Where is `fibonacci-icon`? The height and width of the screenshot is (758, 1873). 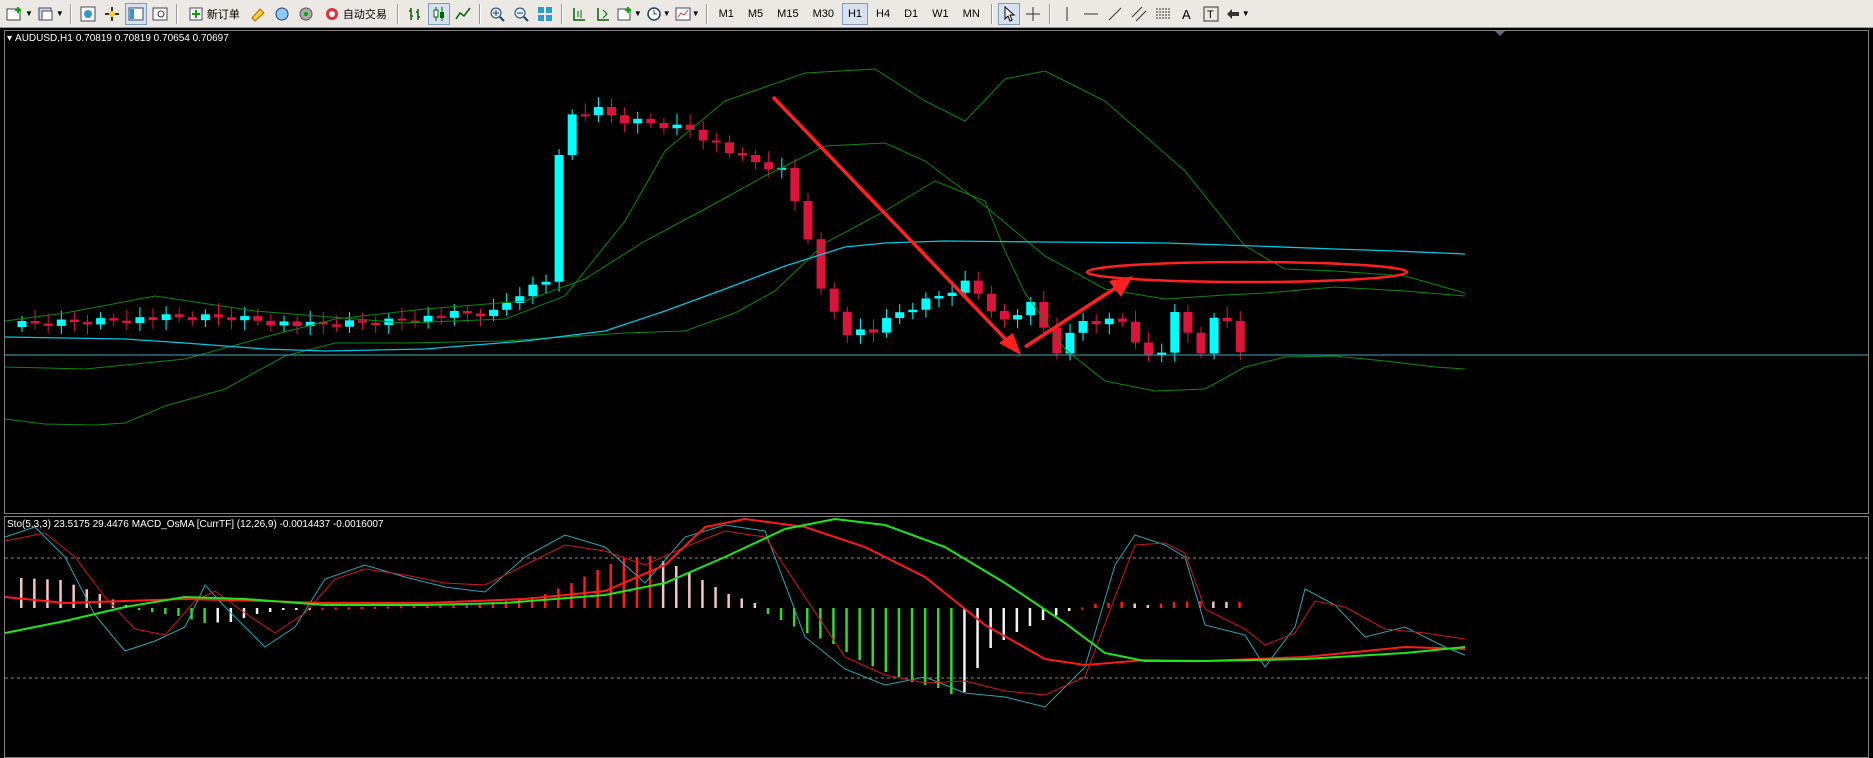 fibonacci-icon is located at coordinates (1163, 14).